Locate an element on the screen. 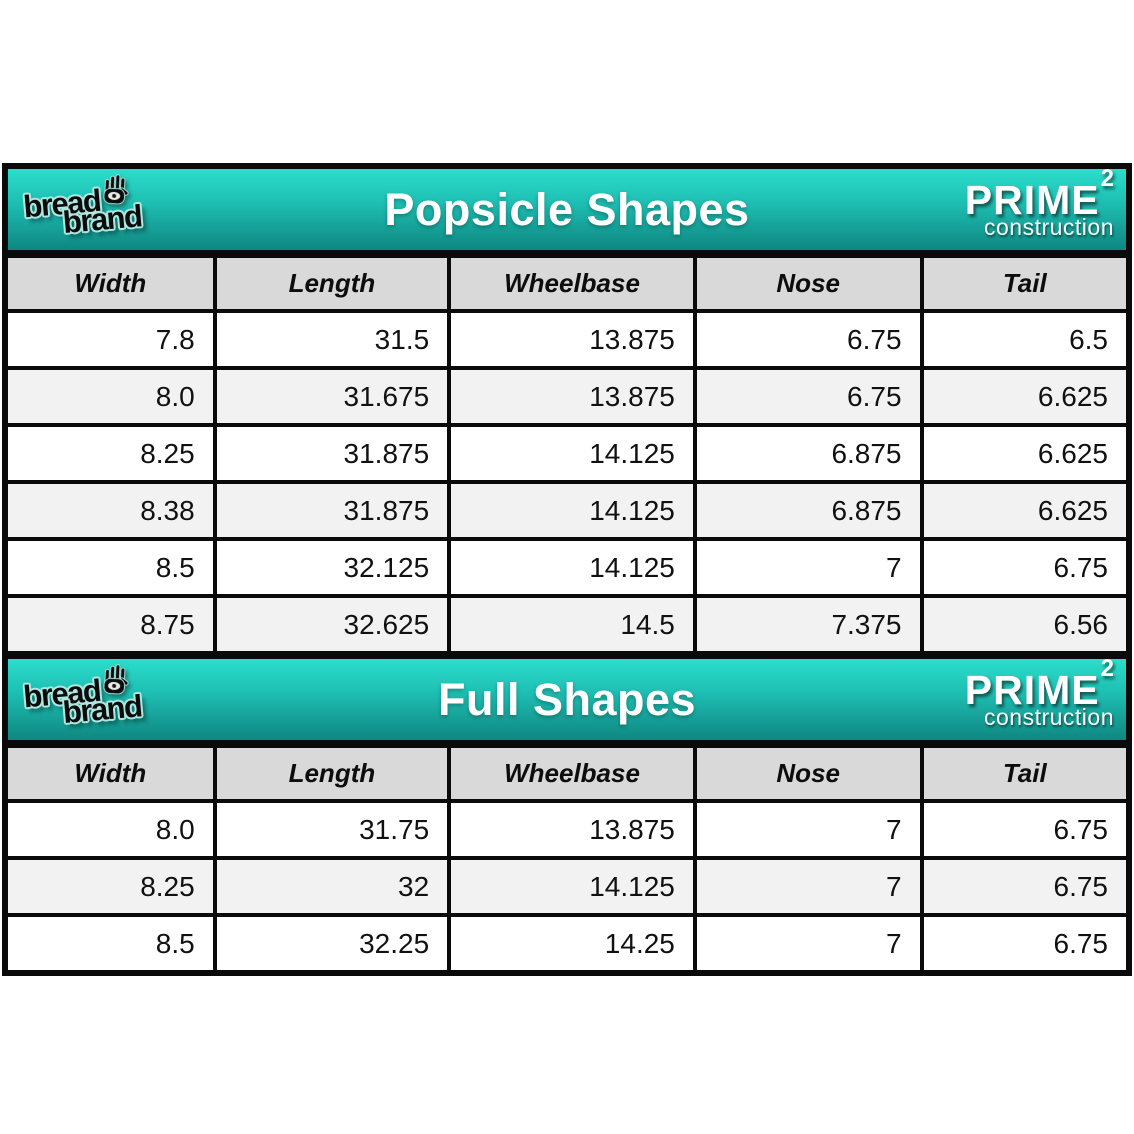 The image size is (1134, 1134). table-row: 8.0 31.675 13.875 6.75 6.625 is located at coordinates (567, 396).